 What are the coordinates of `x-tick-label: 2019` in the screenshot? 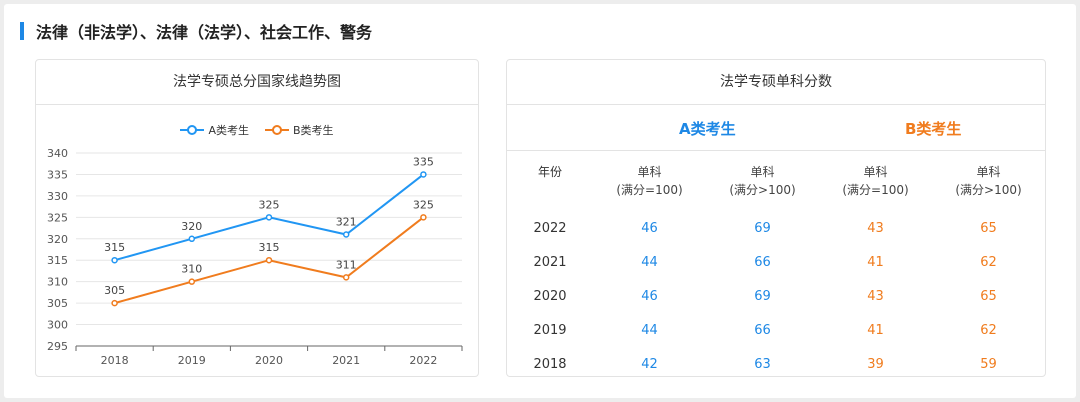 It's located at (192, 360).